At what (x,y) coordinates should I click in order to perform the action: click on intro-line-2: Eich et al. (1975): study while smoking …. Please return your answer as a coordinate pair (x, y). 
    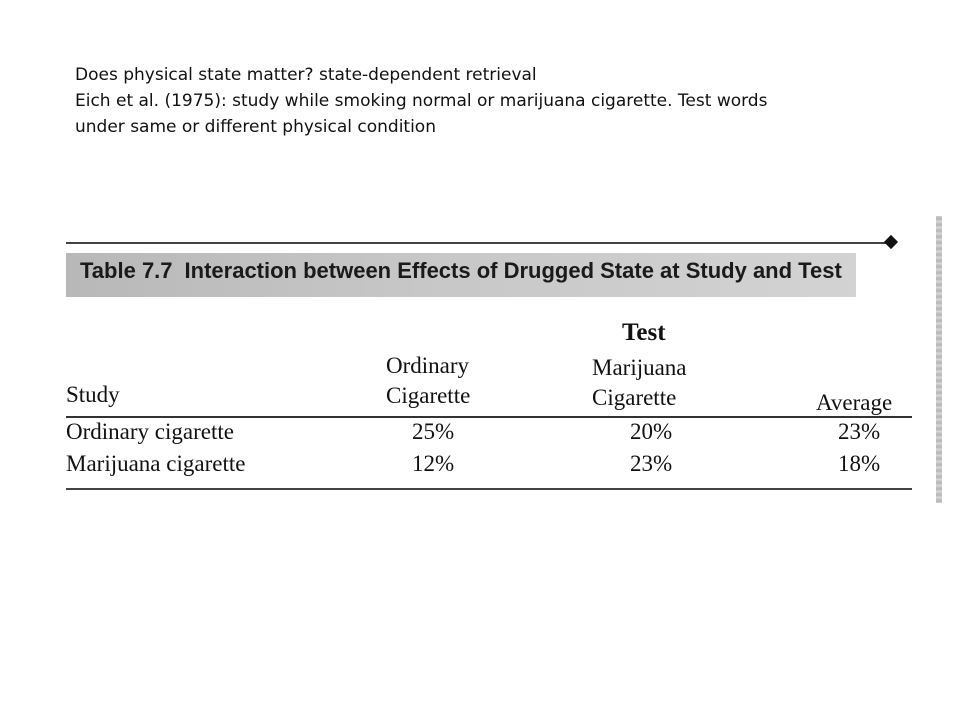
    Looking at the image, I should click on (421, 101).